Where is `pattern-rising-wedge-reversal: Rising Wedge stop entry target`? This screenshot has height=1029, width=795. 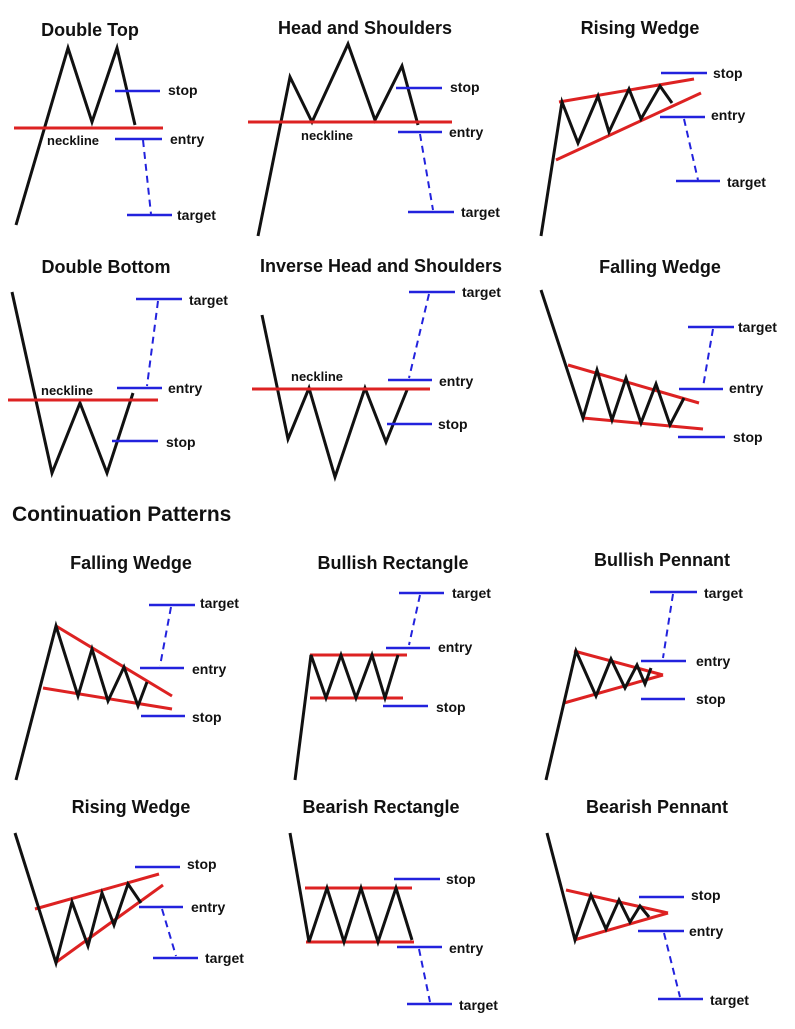 pattern-rising-wedge-reversal: Rising Wedge stop entry target is located at coordinates (652, 127).